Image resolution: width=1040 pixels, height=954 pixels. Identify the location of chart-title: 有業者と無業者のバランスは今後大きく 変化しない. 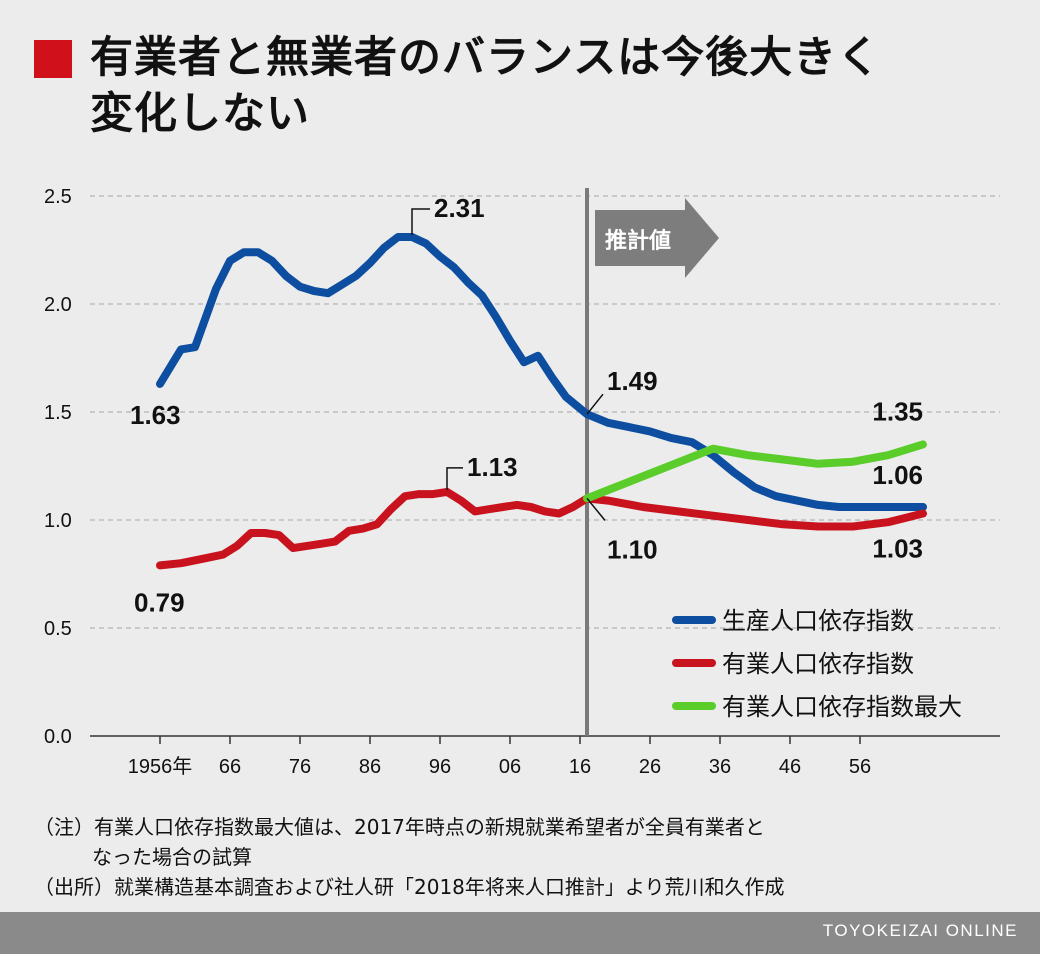
(529, 86).